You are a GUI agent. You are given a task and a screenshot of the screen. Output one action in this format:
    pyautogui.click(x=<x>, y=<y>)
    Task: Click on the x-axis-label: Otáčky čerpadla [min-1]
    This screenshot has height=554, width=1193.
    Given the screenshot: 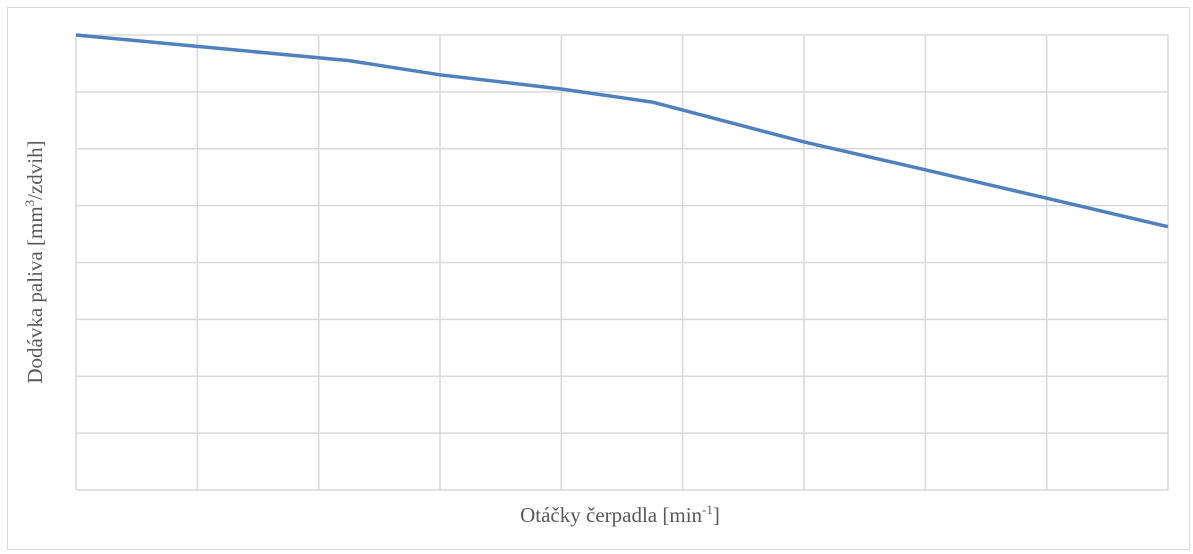 What is the action you would take?
    pyautogui.click(x=620, y=514)
    